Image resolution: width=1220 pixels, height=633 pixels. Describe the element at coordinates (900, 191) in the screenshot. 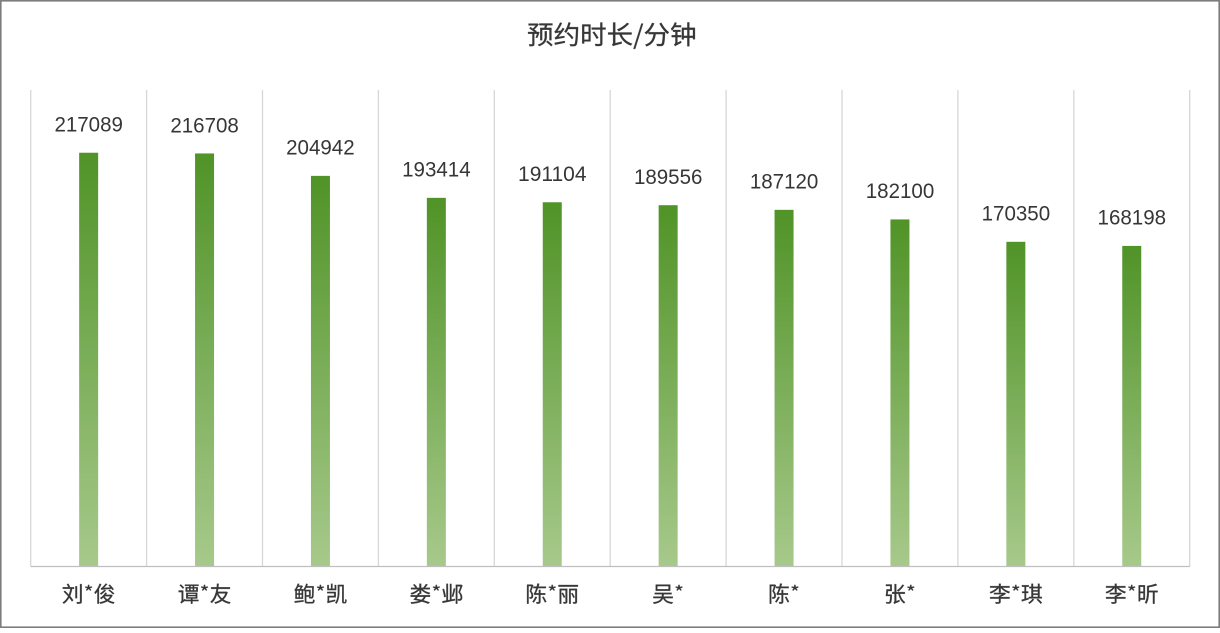

I see `svg-text: 182100` at that location.